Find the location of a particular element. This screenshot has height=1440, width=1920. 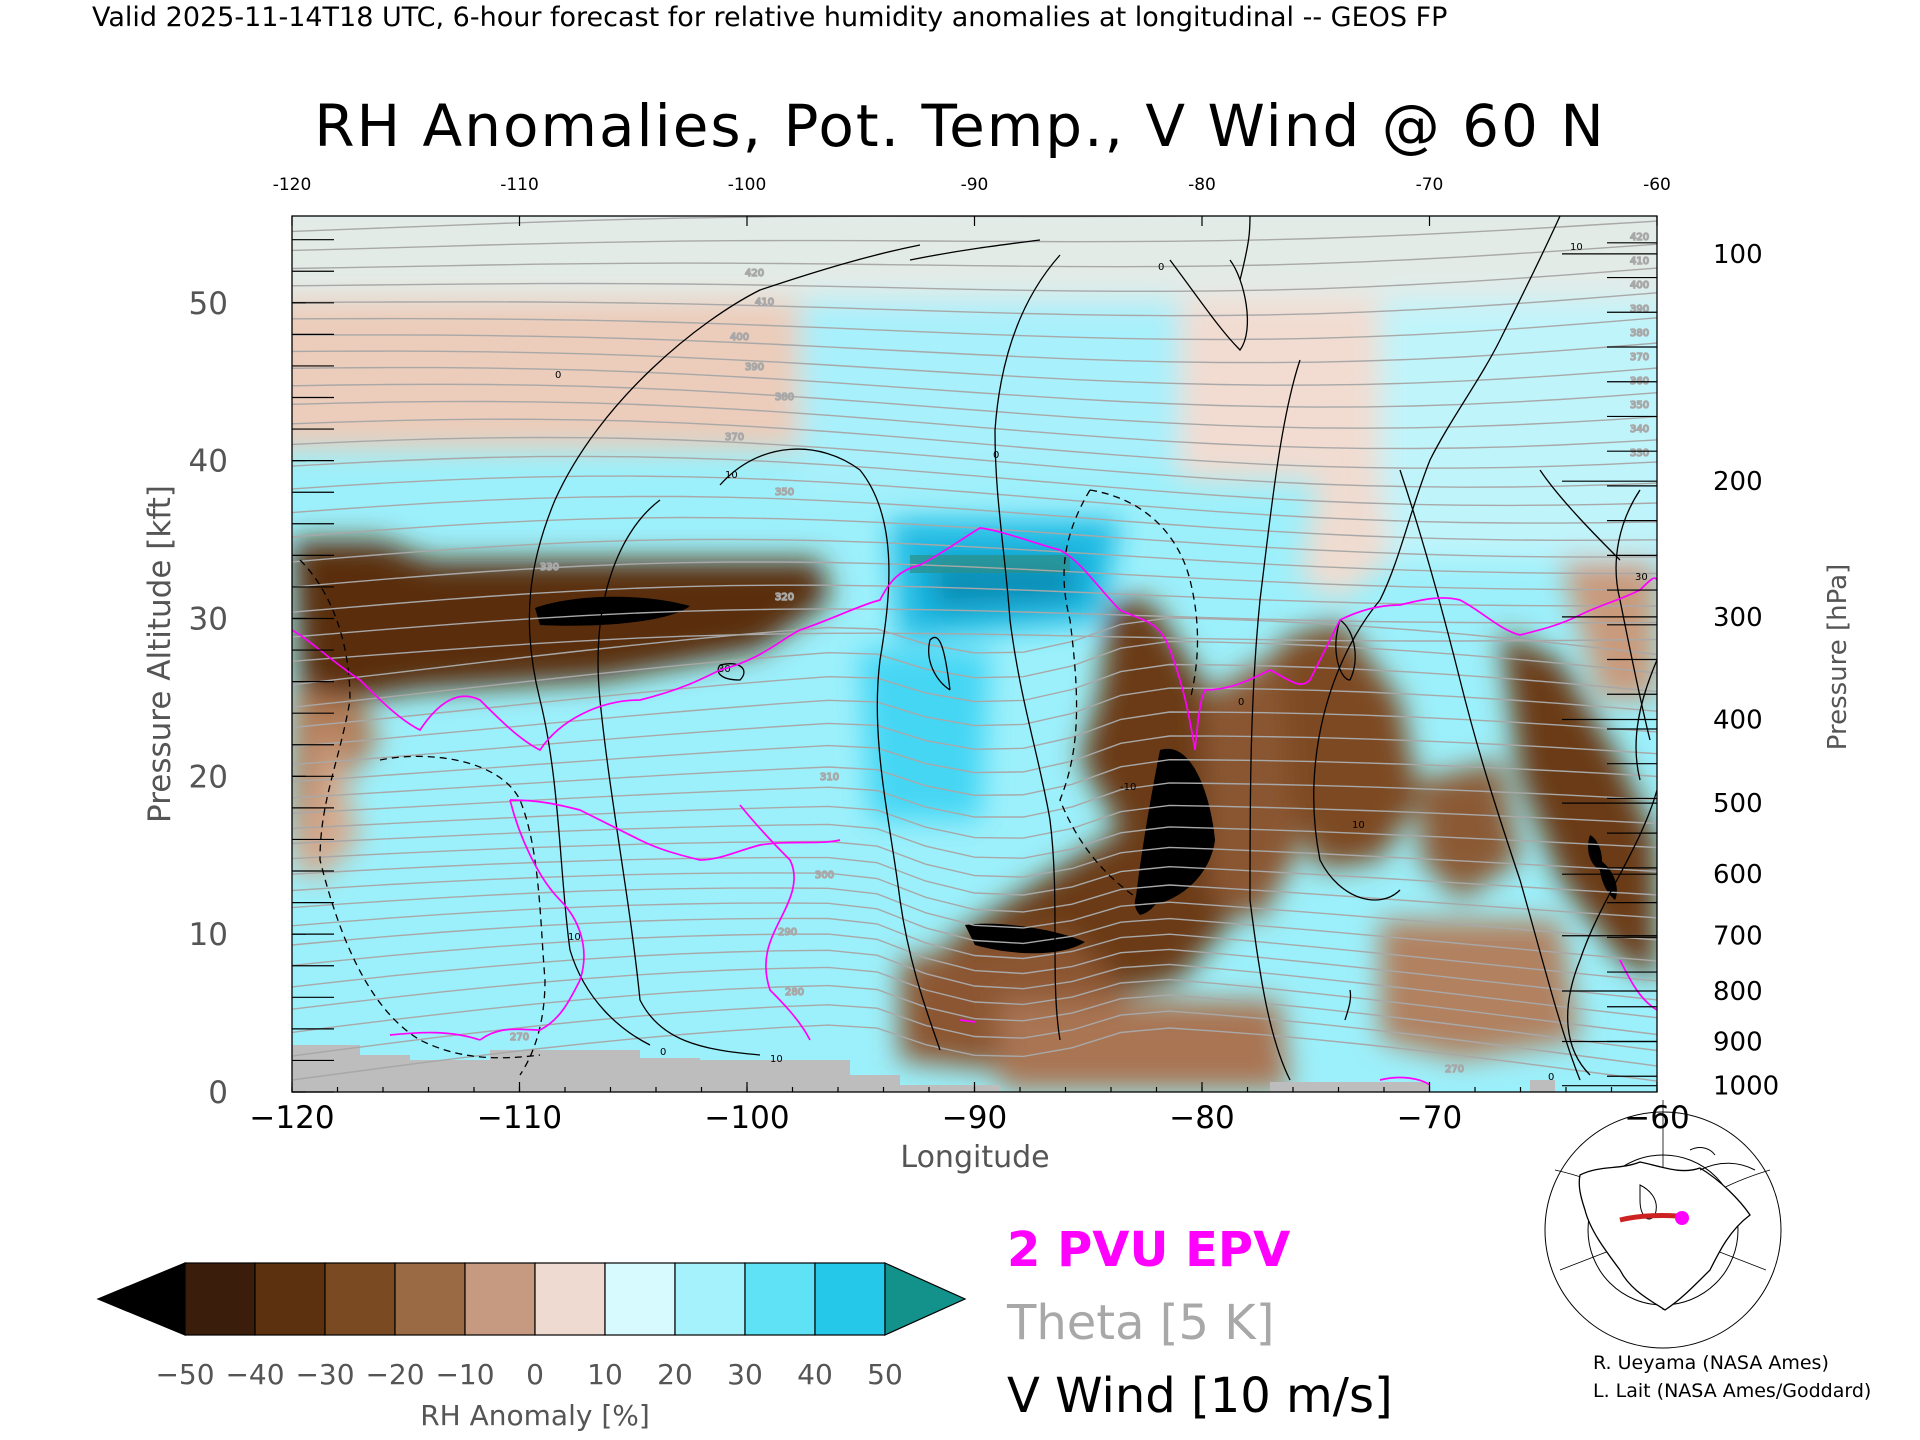

colorbar-tick-label: 30 is located at coordinates (745, 1374).